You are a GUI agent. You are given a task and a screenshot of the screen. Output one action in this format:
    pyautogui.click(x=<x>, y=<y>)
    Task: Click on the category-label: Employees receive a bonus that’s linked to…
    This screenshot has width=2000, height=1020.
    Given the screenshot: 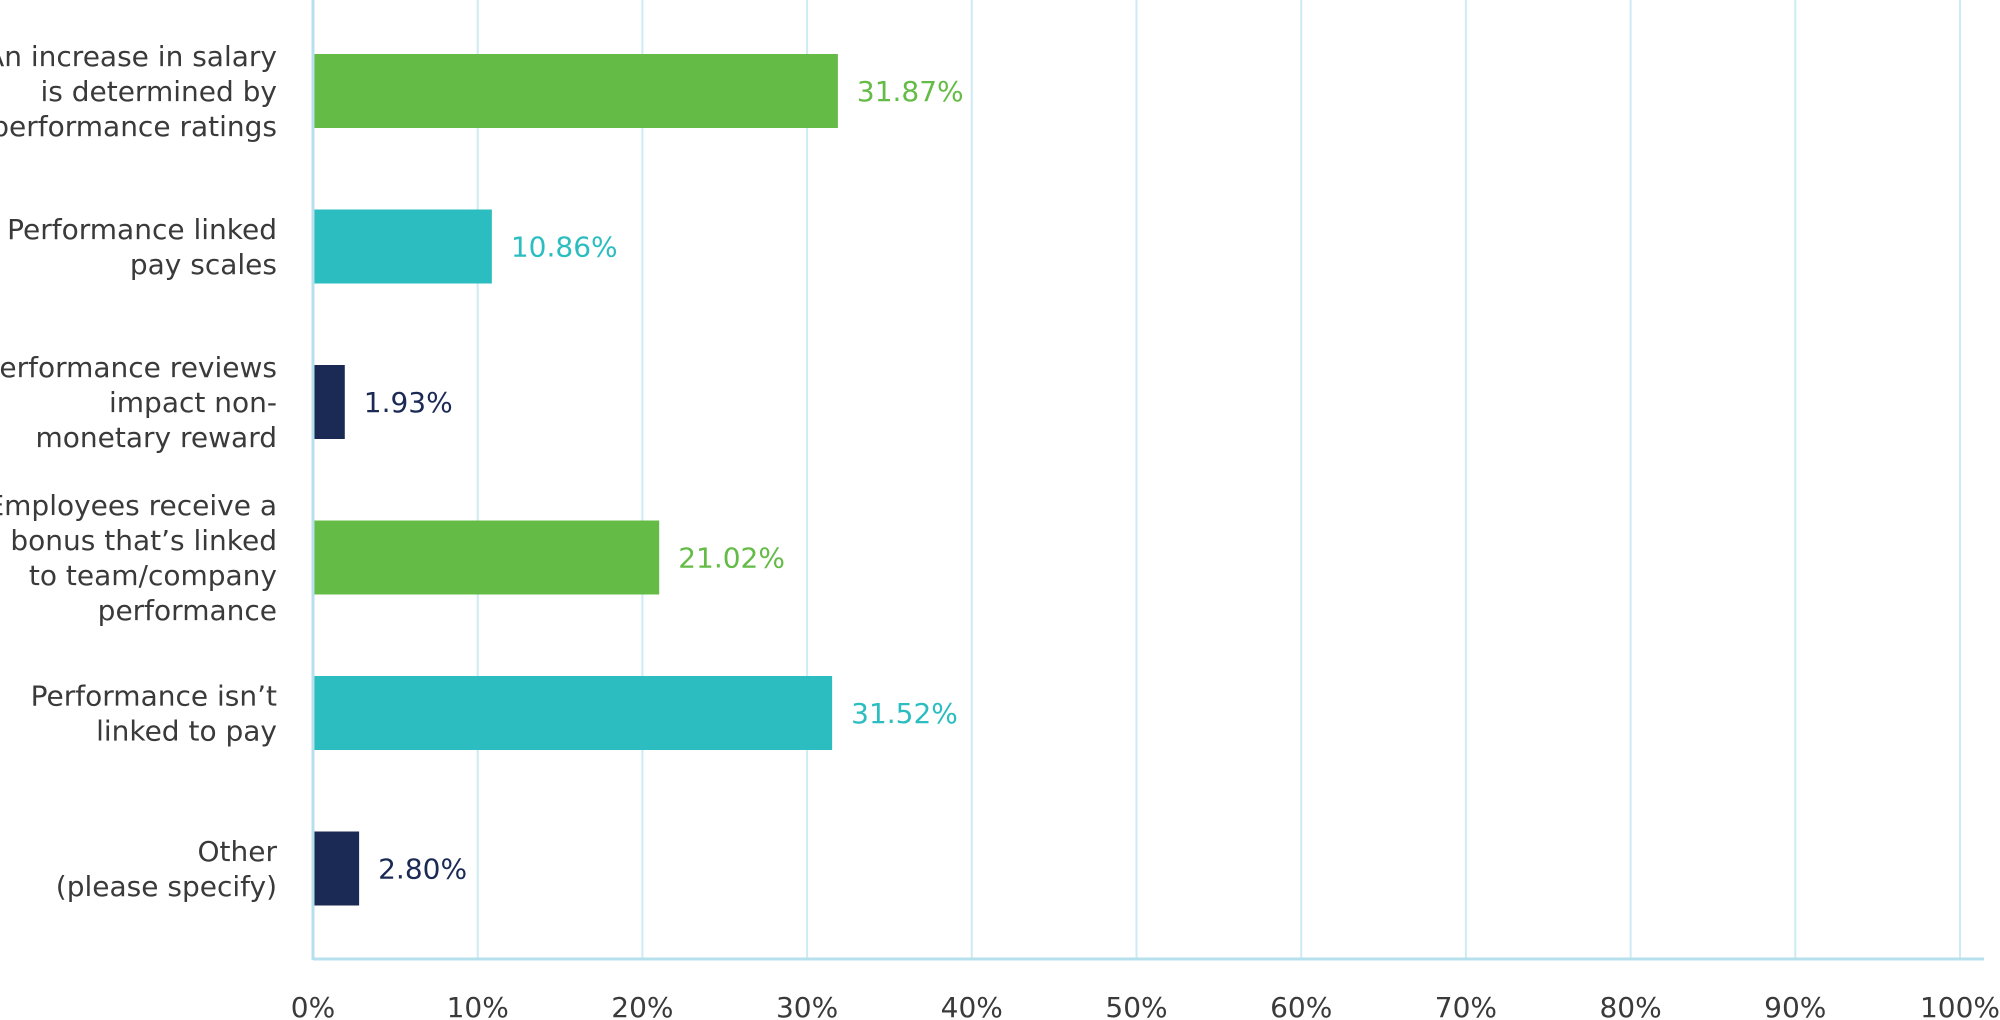 What is the action you would take?
    pyautogui.click(x=138, y=558)
    